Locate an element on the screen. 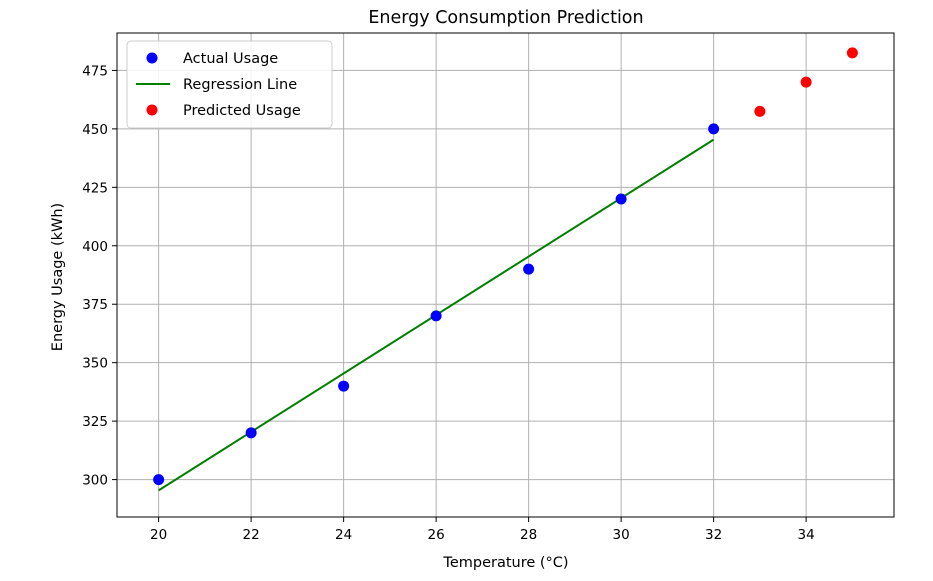 Image resolution: width=933 pixels, height=581 pixels. x-tick-label: 22 is located at coordinates (251, 535).